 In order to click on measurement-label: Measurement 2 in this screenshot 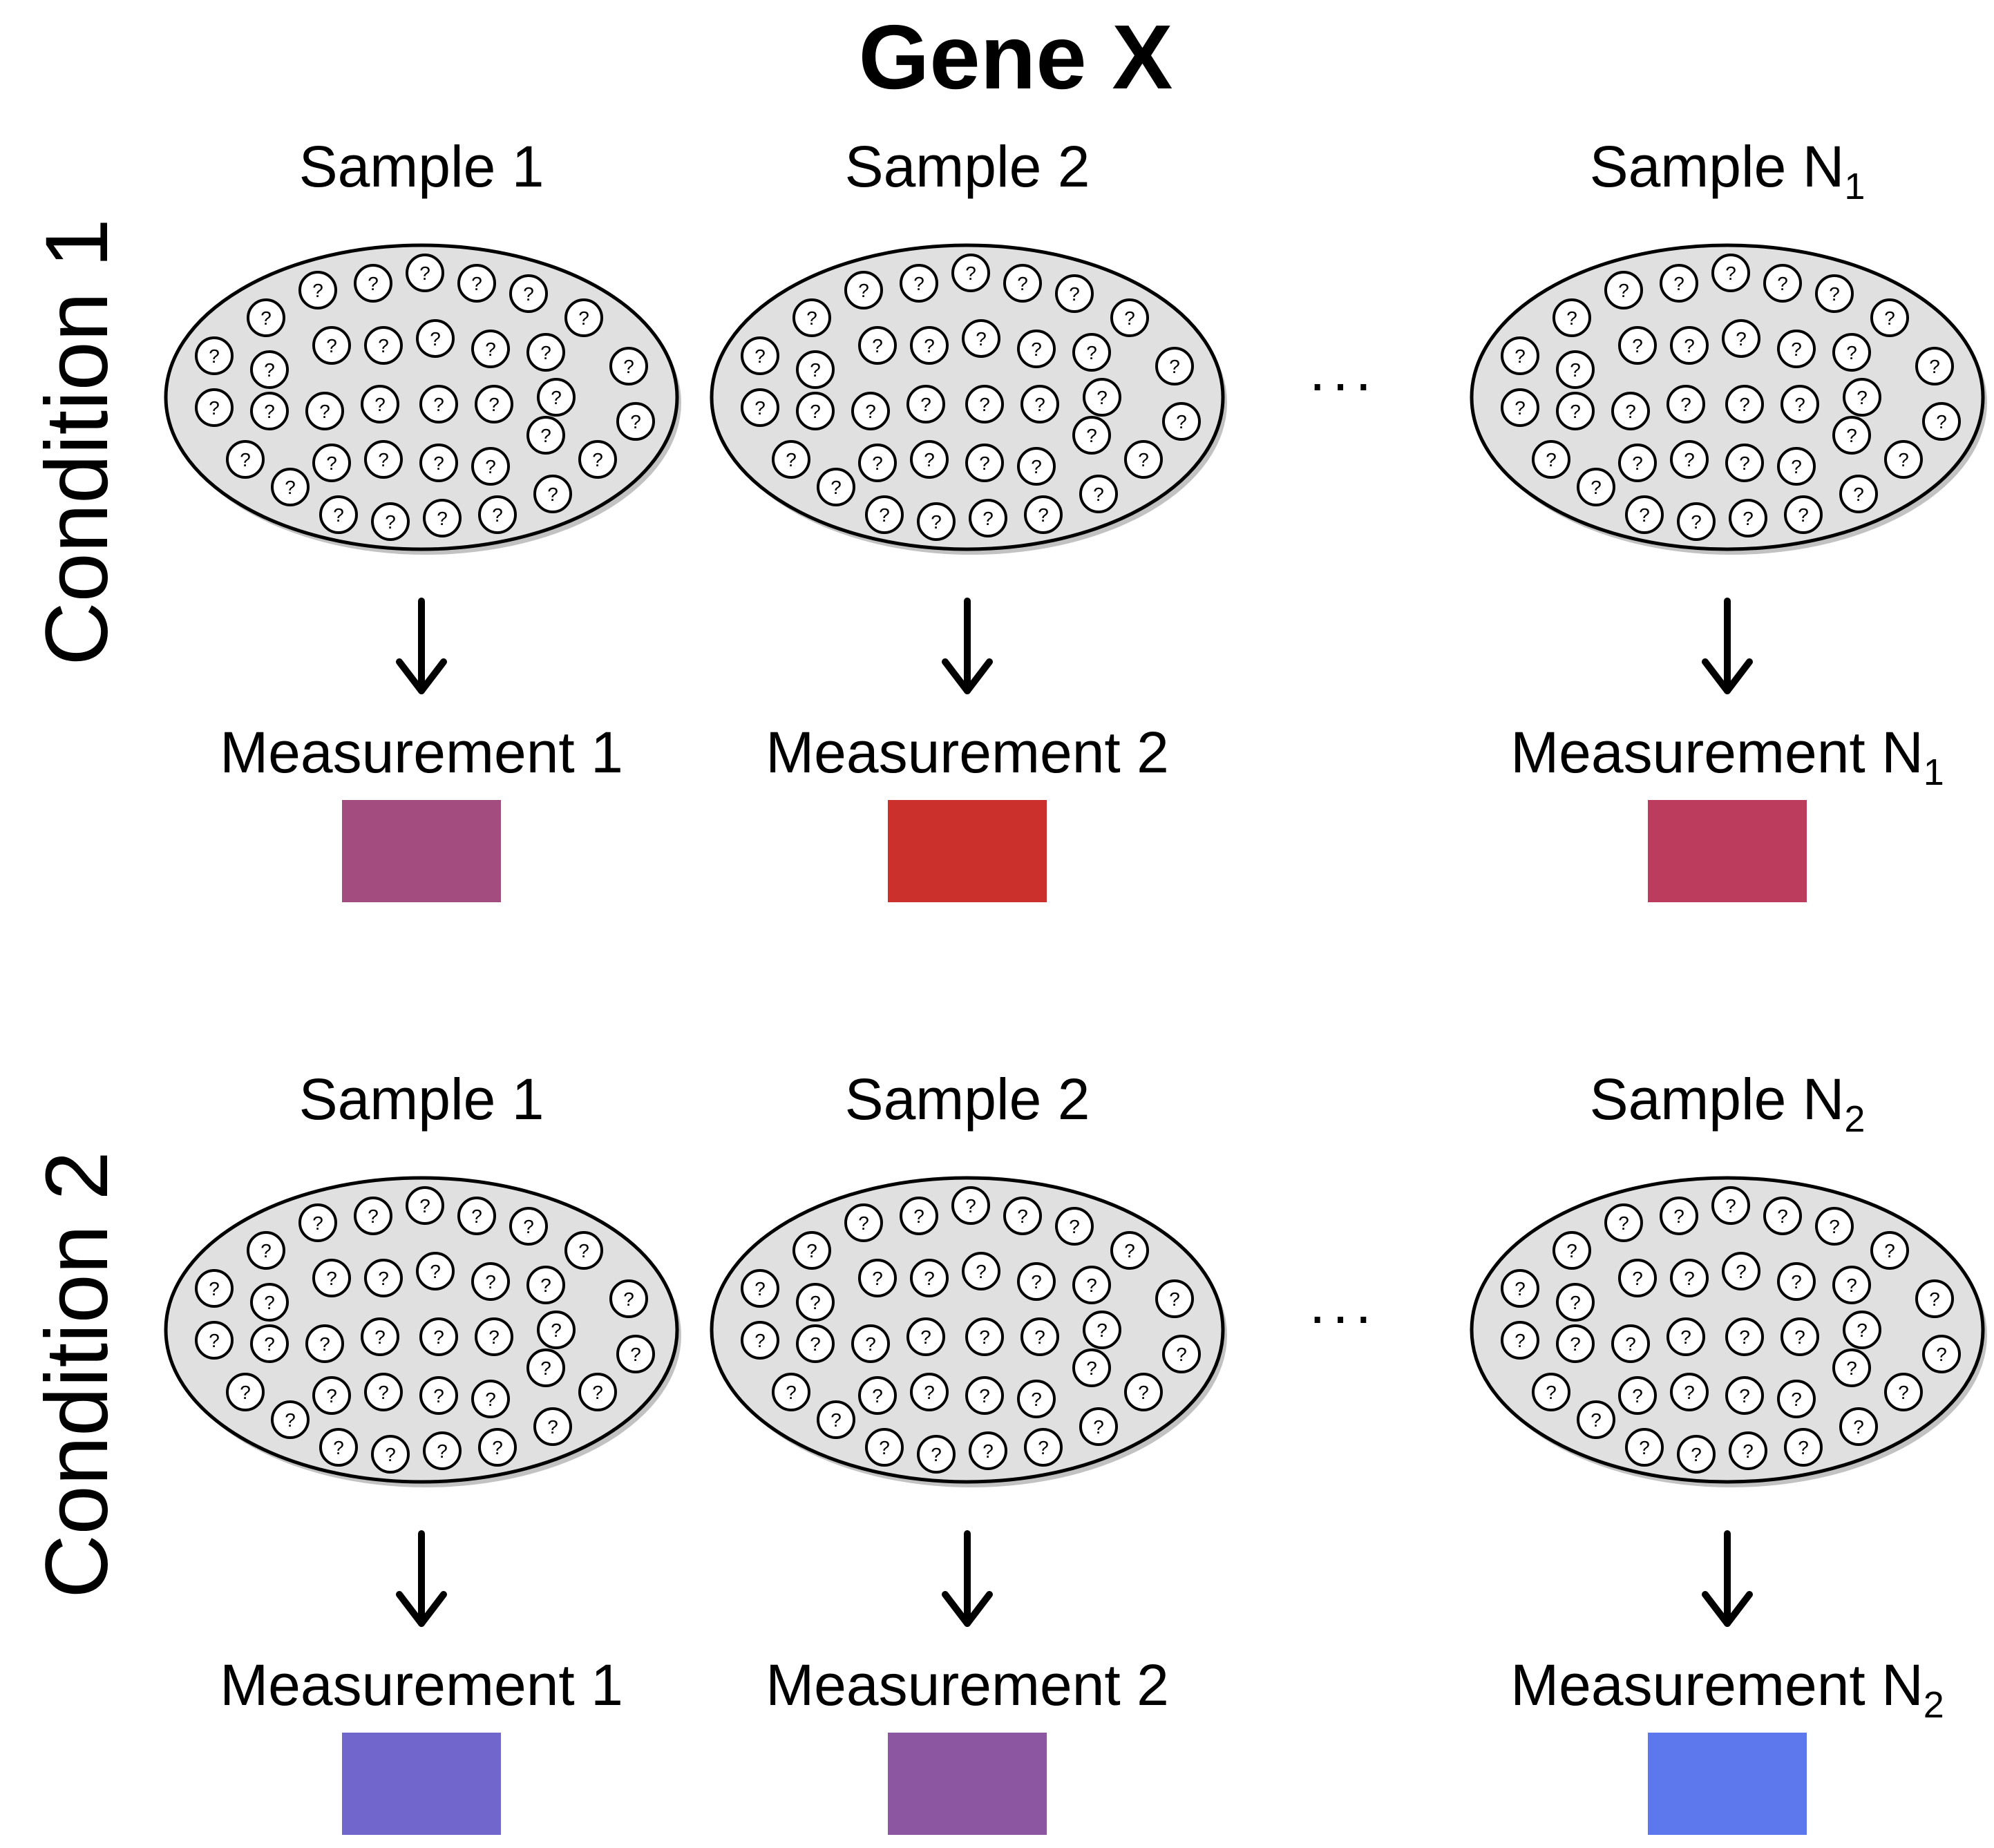, I will do `click(967, 1684)`.